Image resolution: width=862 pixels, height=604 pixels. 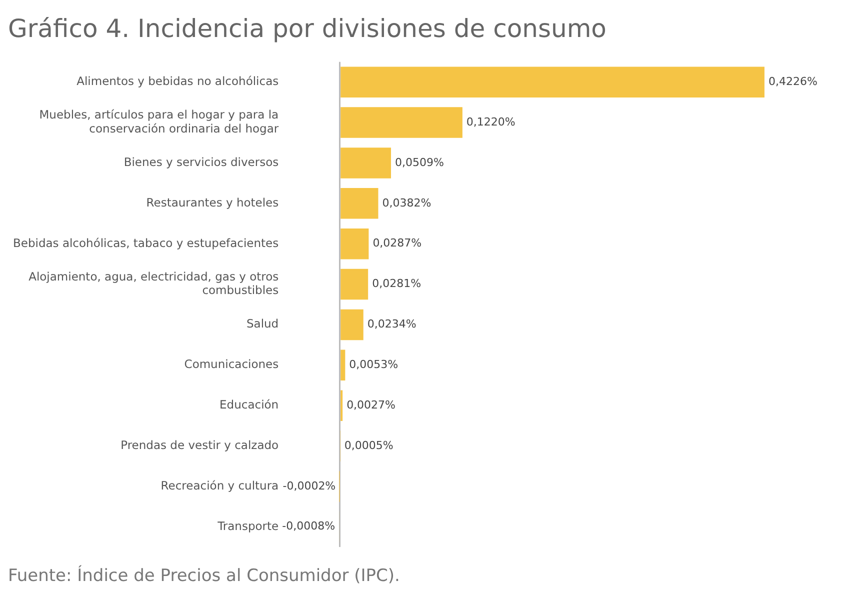 I want to click on data-label: 0,0509%, so click(x=419, y=162).